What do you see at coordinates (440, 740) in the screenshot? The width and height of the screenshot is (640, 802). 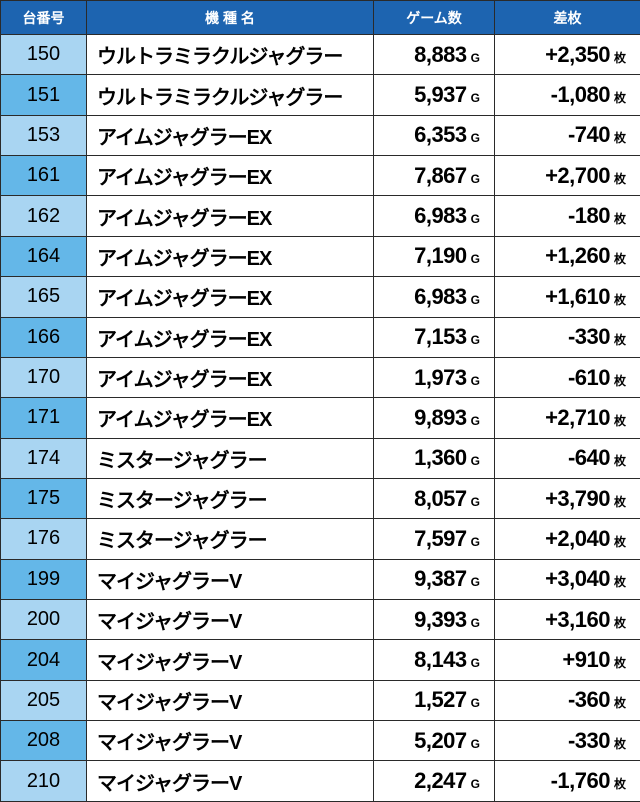 I see `game-count: 5,207` at bounding box center [440, 740].